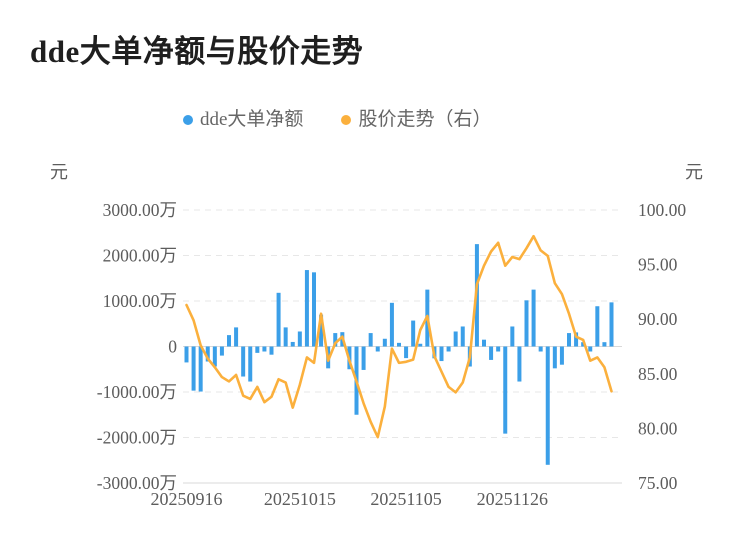 This screenshot has height=558, width=750. I want to click on legend-item-dde-net-amount: dde大单净额, so click(243, 119).